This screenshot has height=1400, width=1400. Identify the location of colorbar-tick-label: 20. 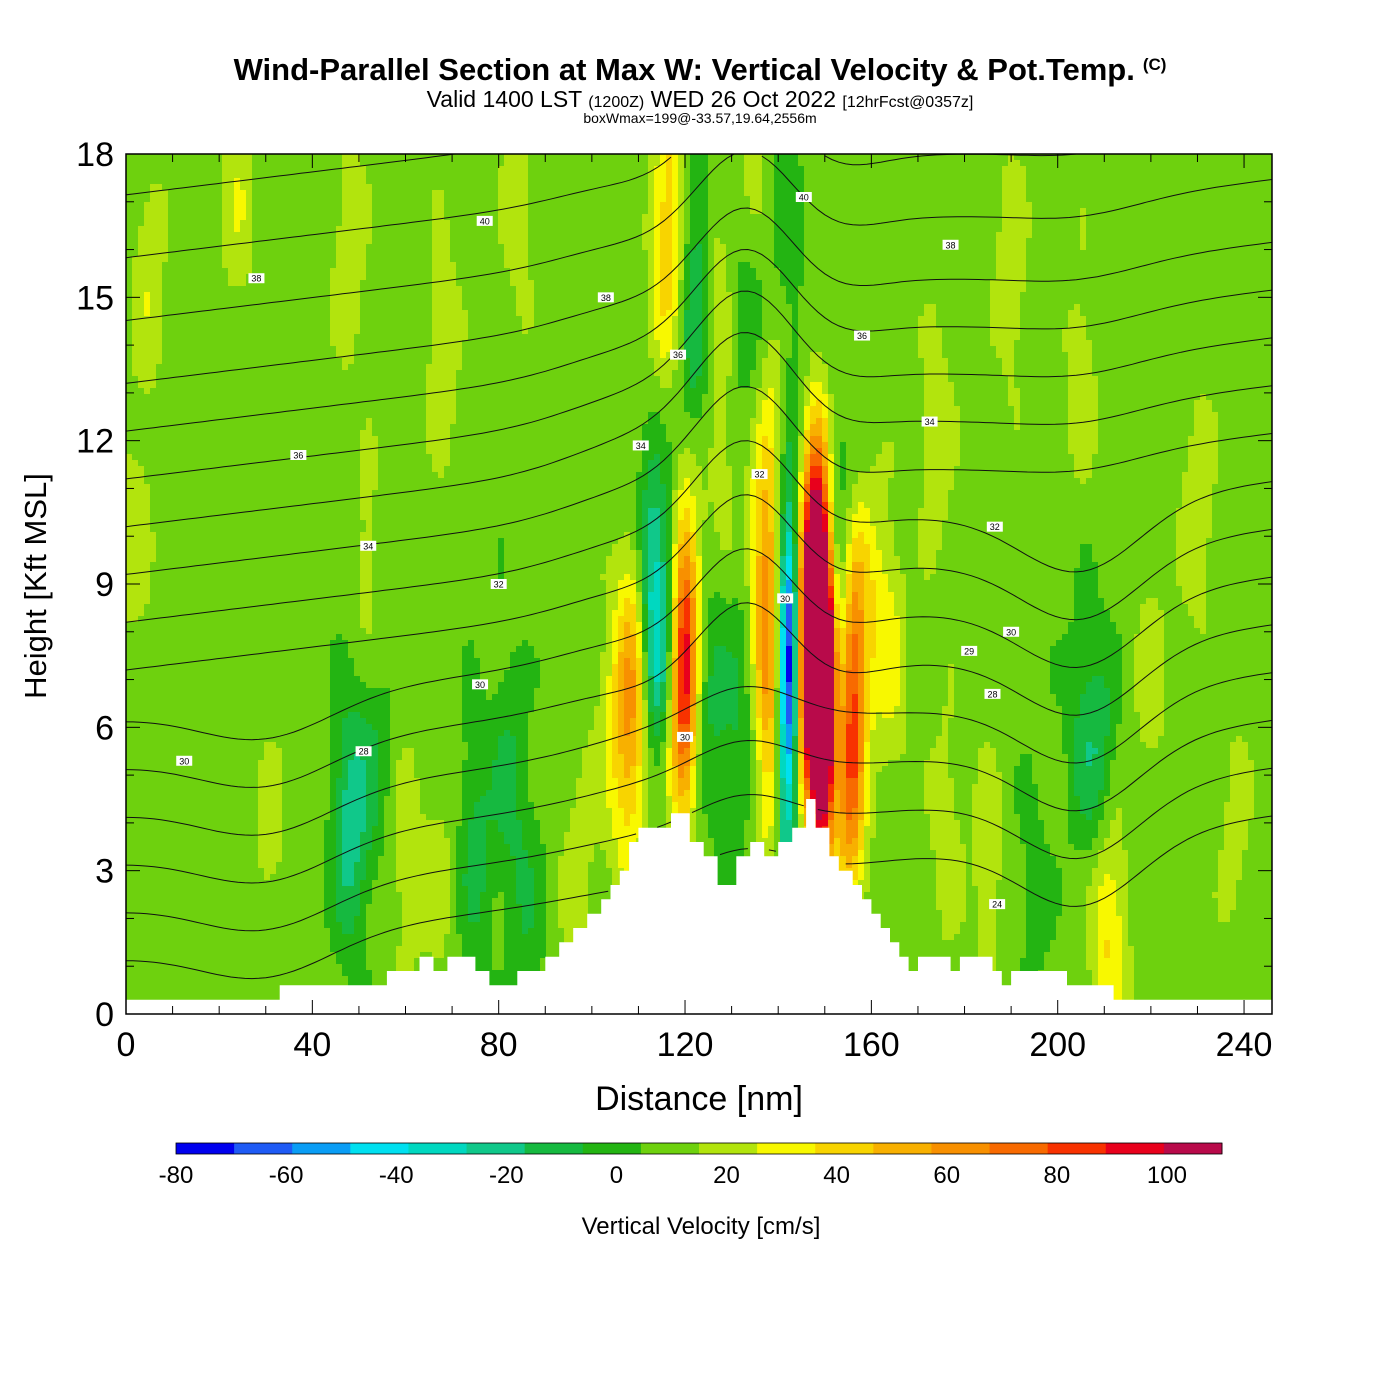
(726, 1175).